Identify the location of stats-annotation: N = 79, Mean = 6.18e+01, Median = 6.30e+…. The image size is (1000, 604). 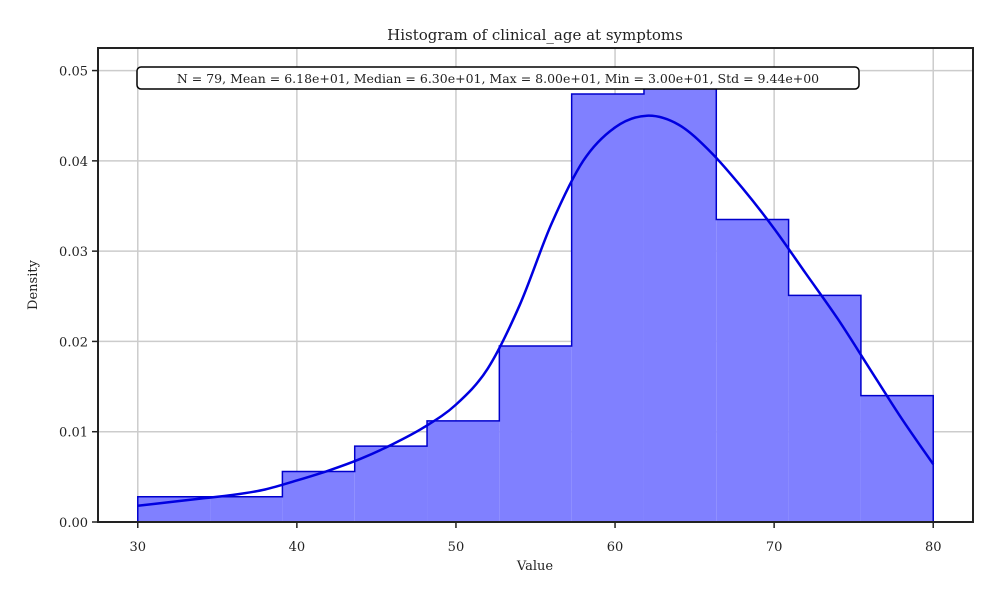
(498, 78).